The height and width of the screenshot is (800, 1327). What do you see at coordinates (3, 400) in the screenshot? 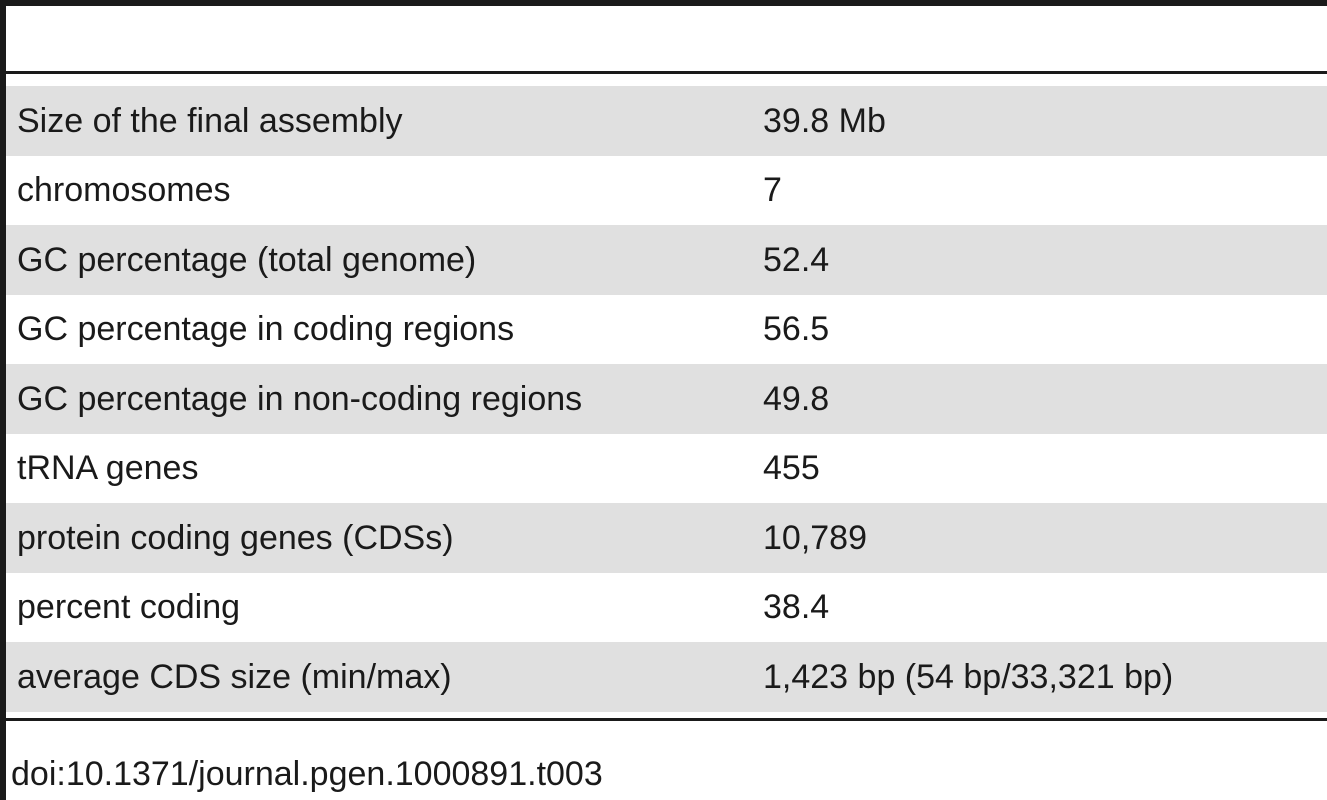
I see `left-border` at bounding box center [3, 400].